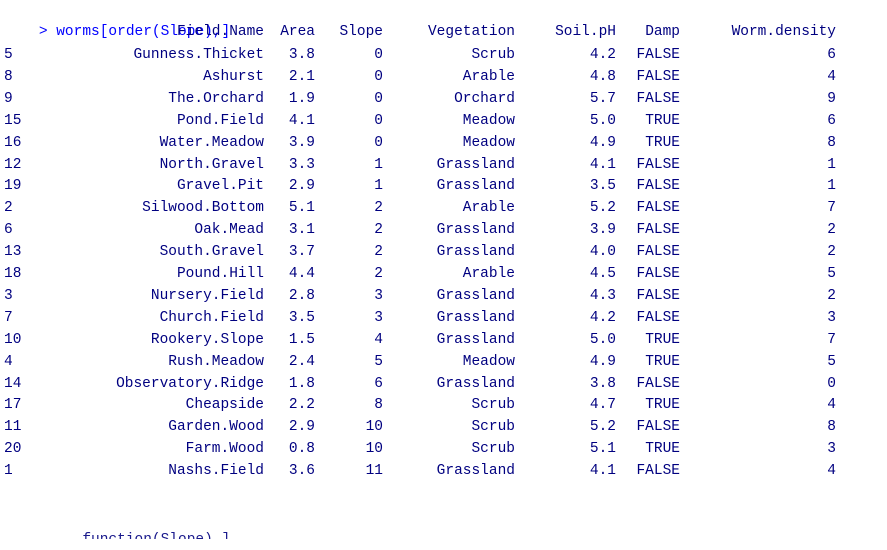 Image resolution: width=887 pixels, height=550 pixels. I want to click on table-row: 19 Gravel.Pit 2.9 1 Grassland 3.5 FALSE 1, so click(443, 186).